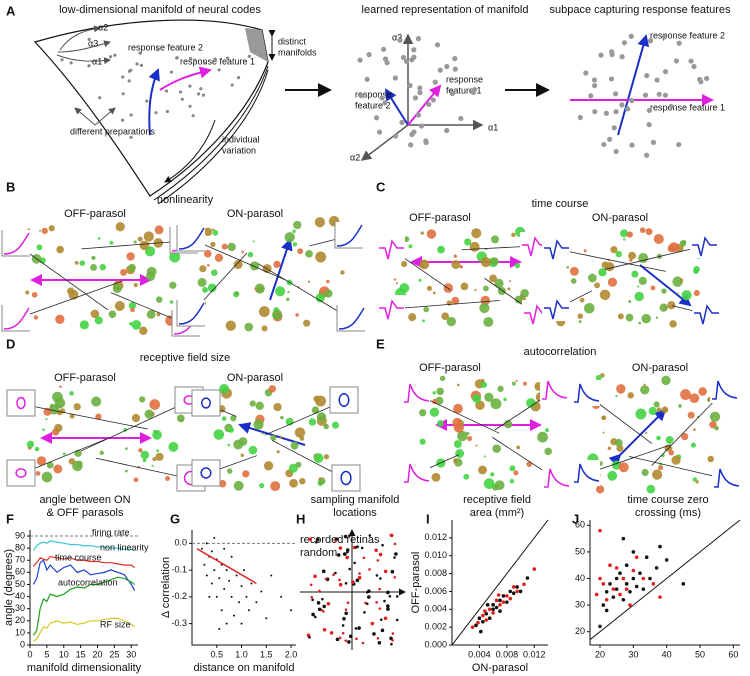 Image resolution: width=750 pixels, height=676 pixels. I want to click on diagonal, so click(665, 580).